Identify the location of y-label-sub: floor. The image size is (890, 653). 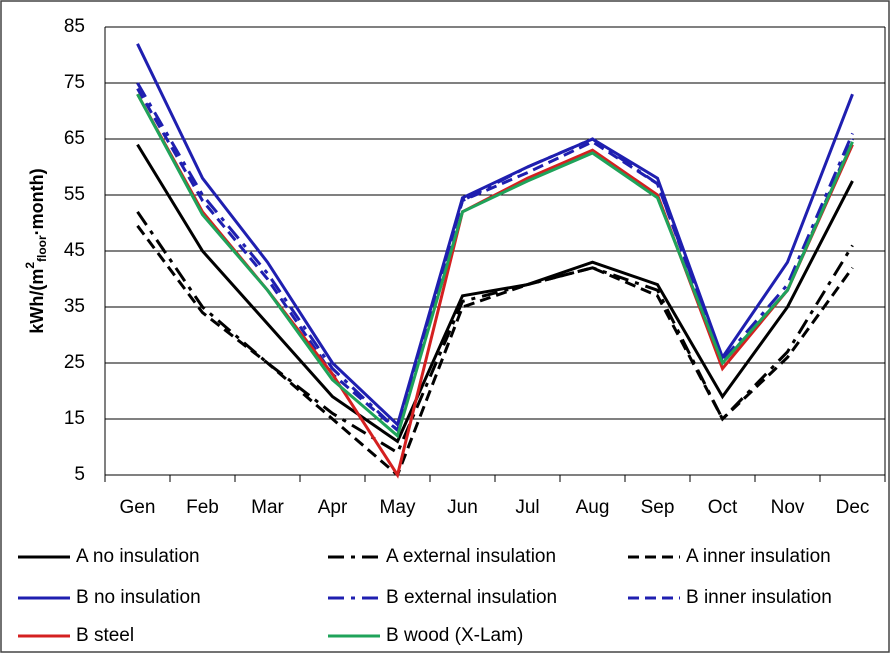
(42, 248).